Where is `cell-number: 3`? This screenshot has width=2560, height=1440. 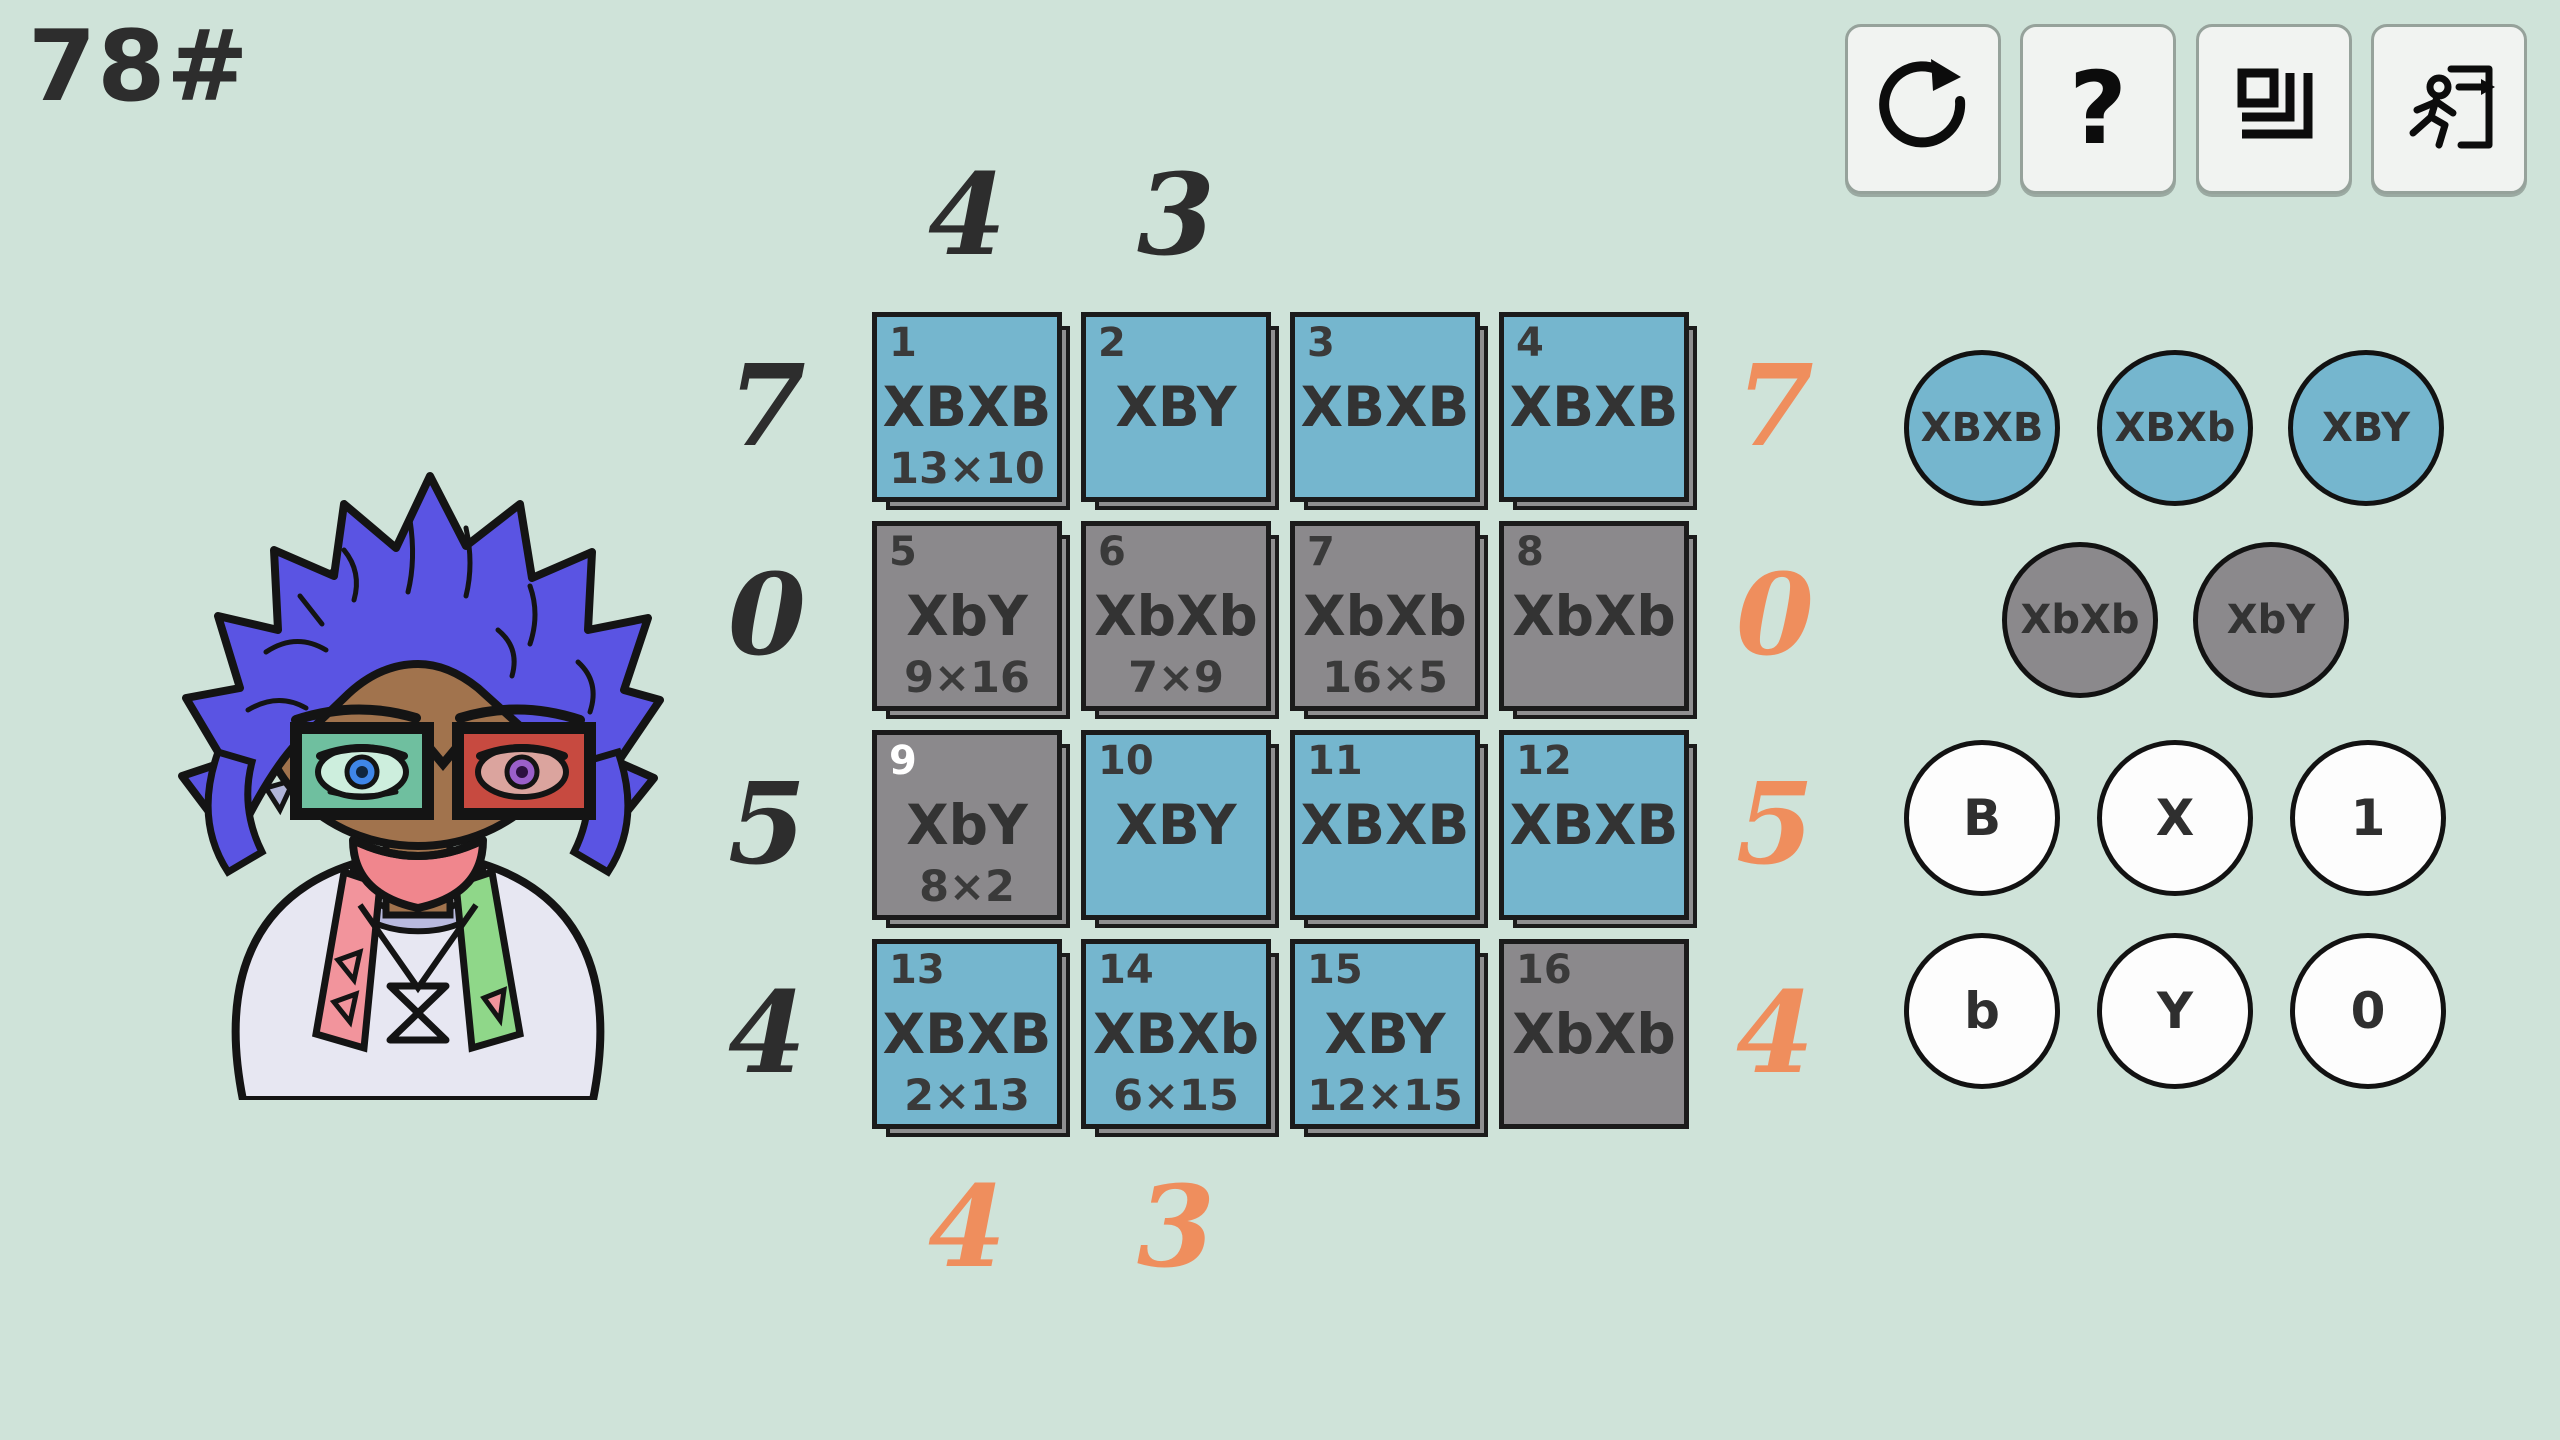
cell-number: 3 is located at coordinates (1321, 343).